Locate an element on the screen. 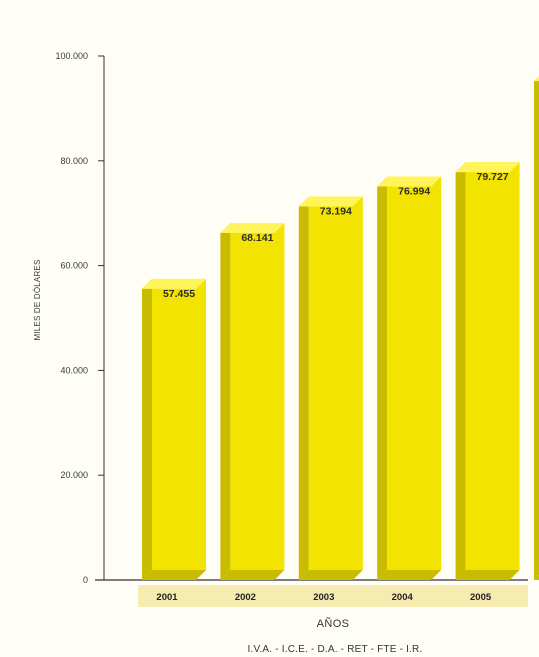 This screenshot has width=539, height=657. category-label: 2001 is located at coordinates (167, 597).